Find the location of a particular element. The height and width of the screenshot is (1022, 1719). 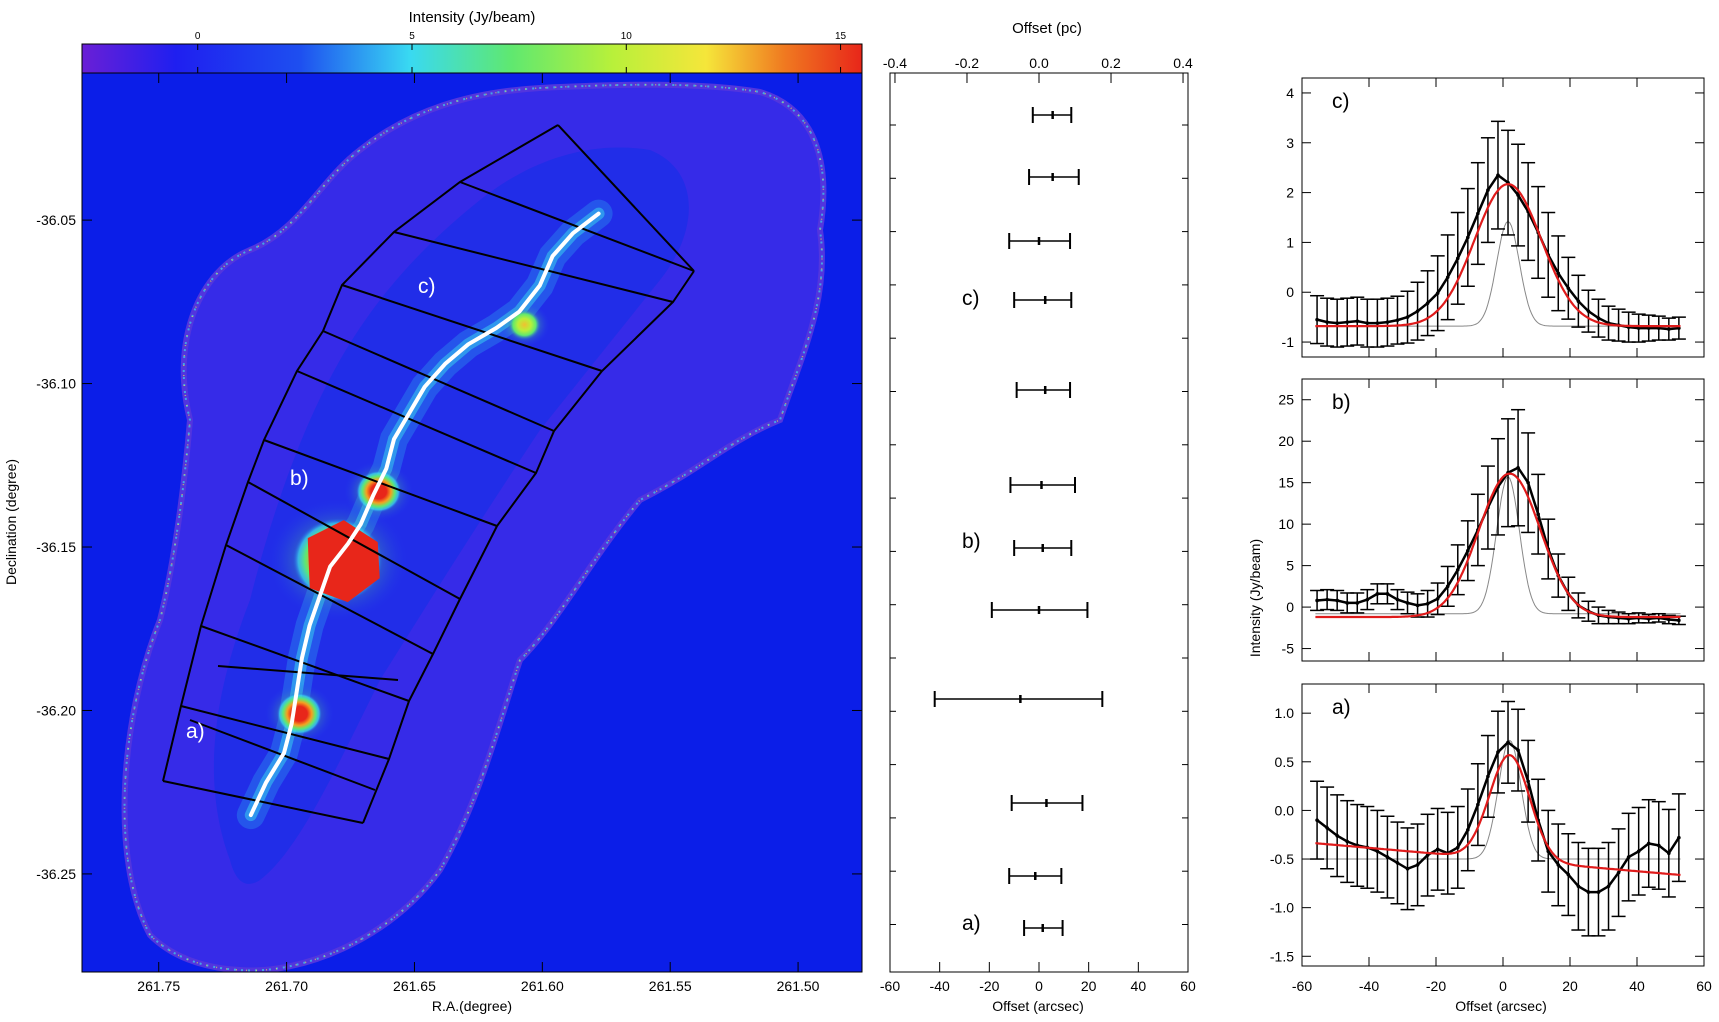

profile-panel-a: -1.5 -1.0 -0.5 0.0 0.5 1.0 -60 -40 -20 0 20 40 60 a) is located at coordinates (1491, 838).